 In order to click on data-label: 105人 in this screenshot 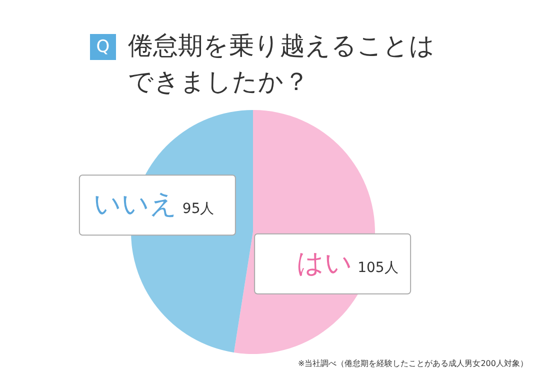, I will do `click(378, 268)`.